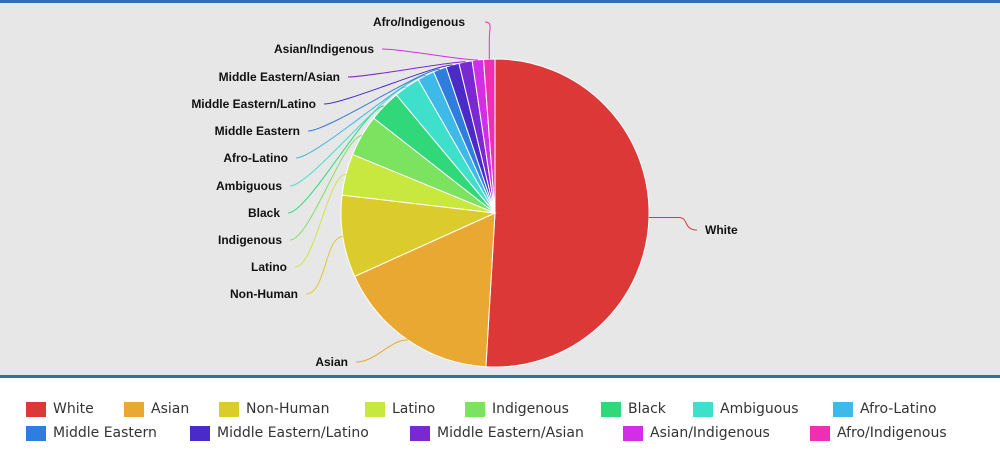  What do you see at coordinates (424, 290) in the screenshot?
I see `pie-slice-asian` at bounding box center [424, 290].